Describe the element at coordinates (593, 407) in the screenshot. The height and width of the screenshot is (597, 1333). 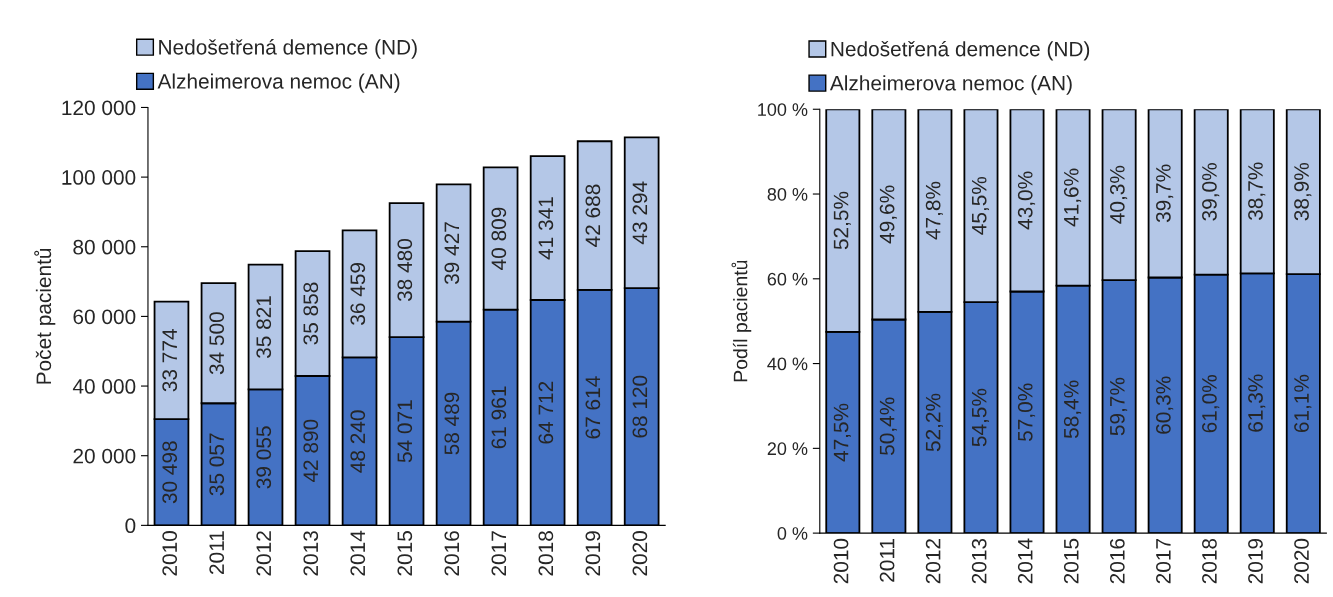
I see `data-label: 67 614` at that location.